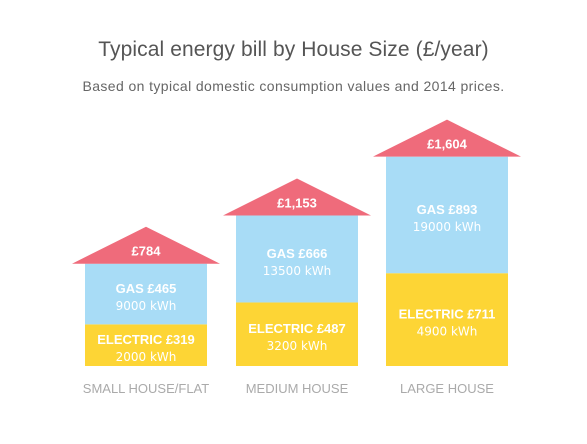 This screenshot has height=444, width=587. What do you see at coordinates (146, 288) in the screenshot?
I see `gas-label: GAS £465` at bounding box center [146, 288].